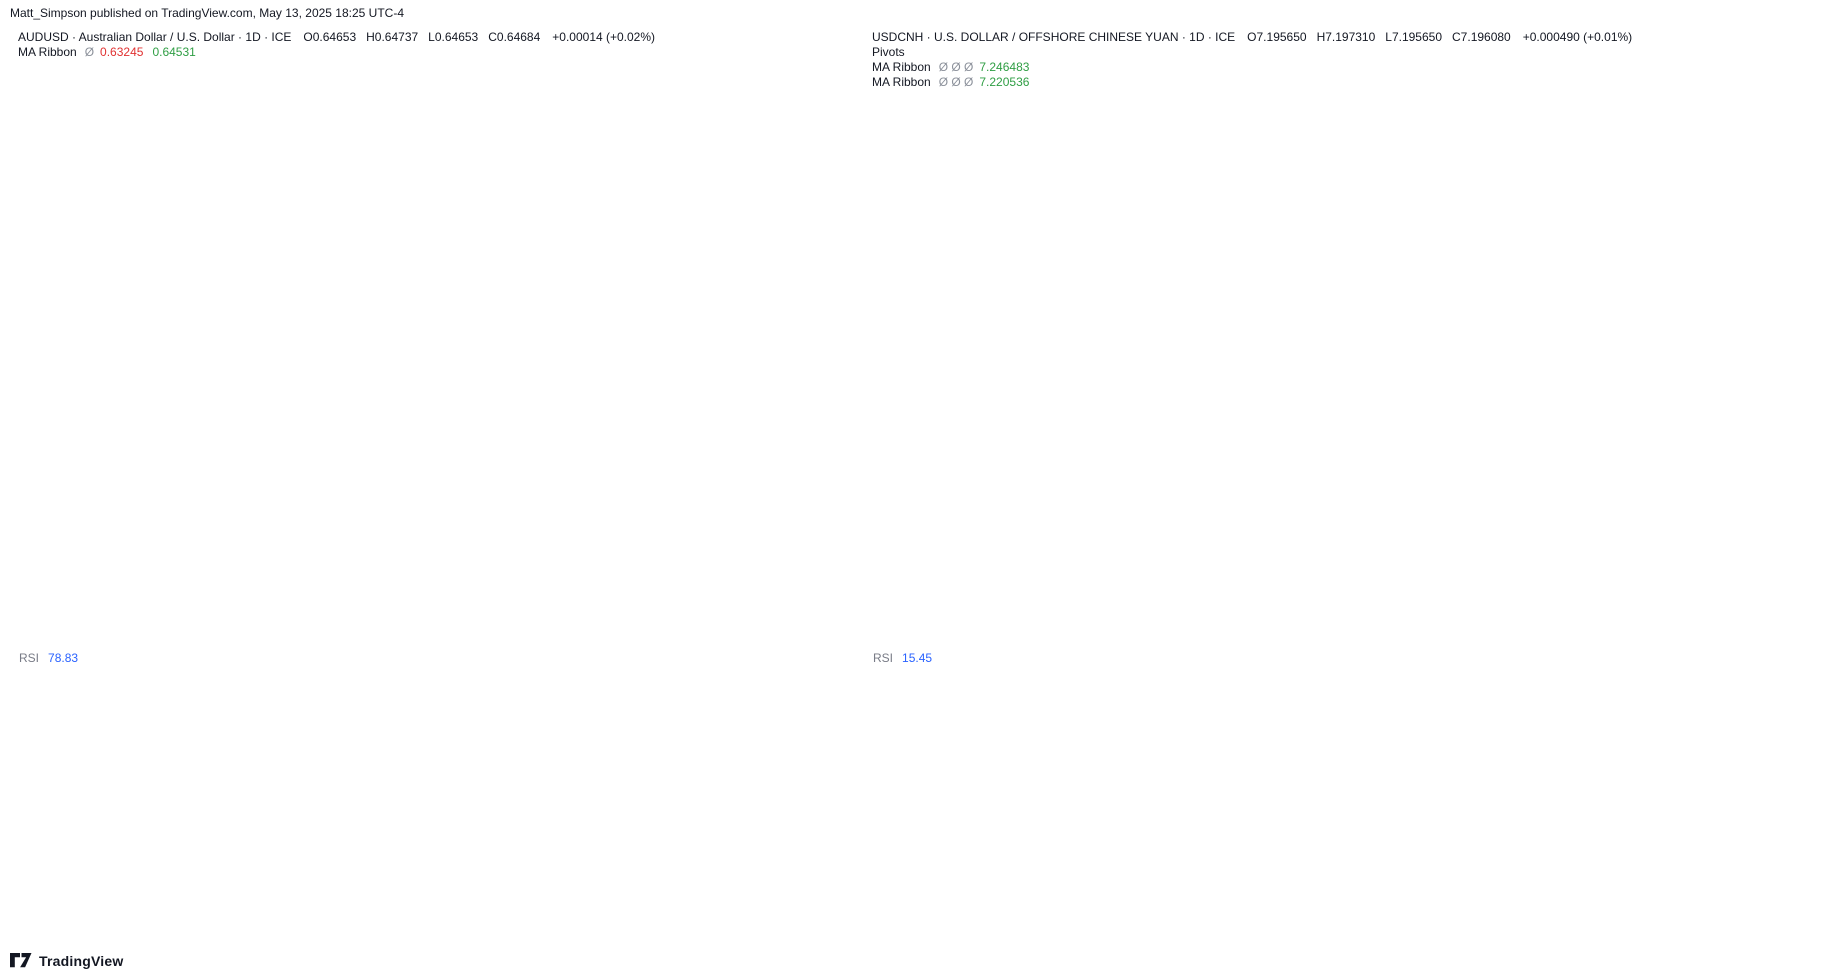 The image size is (1838, 980). I want to click on audusd-ma-fast-value: 0.63245, so click(122, 52).